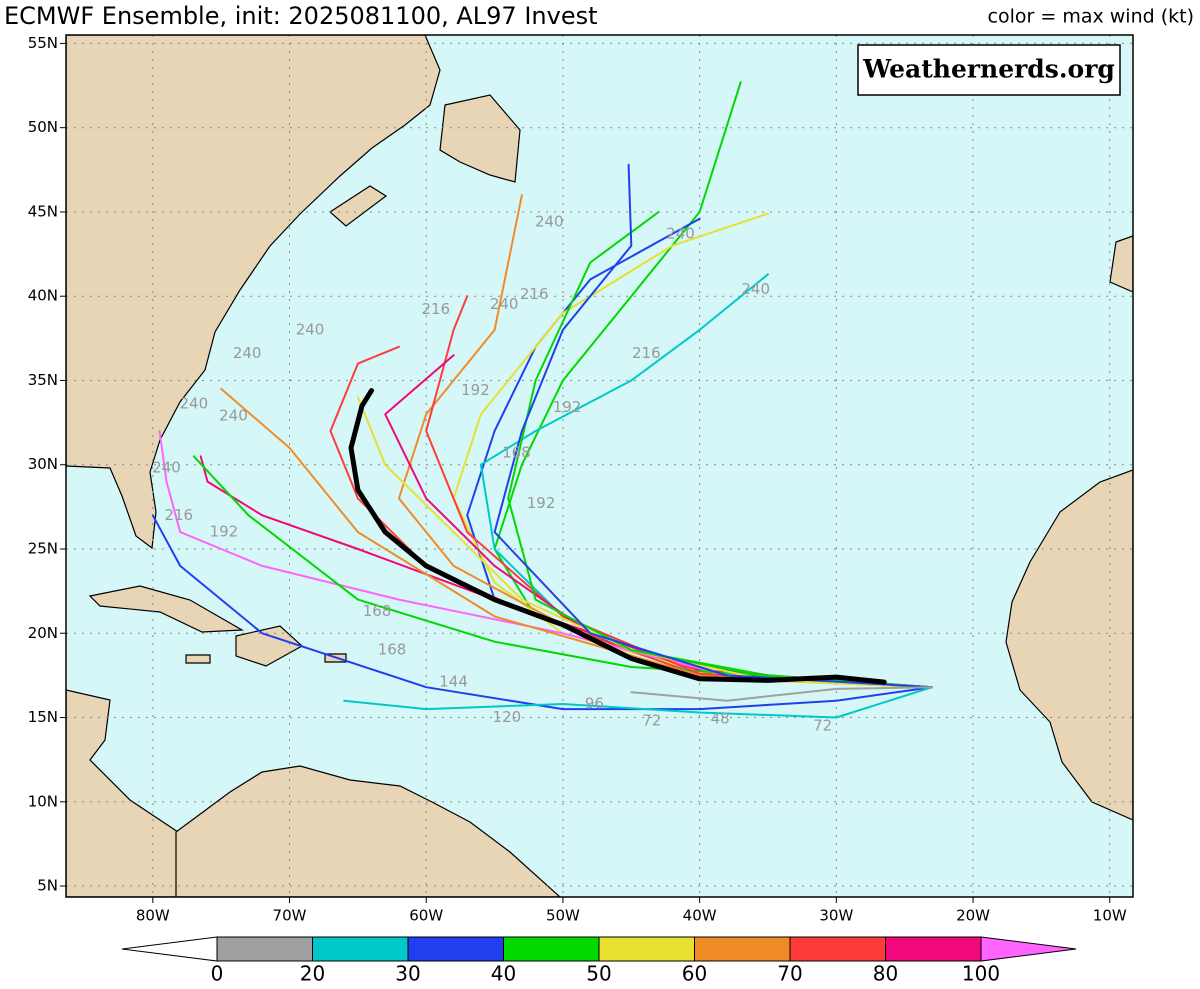 This screenshot has height=989, width=1200. Describe the element at coordinates (166, 609) in the screenshot. I see `cuba` at that location.